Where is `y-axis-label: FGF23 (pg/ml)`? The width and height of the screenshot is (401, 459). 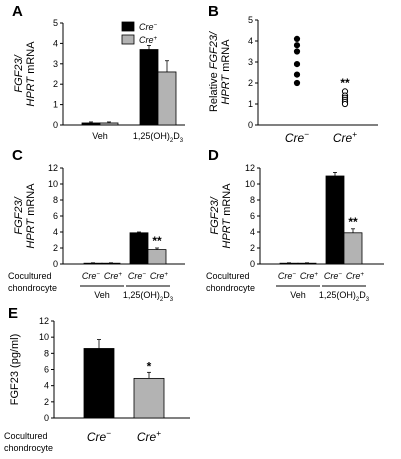
y-axis-label: FGF23 (pg/ml) is located at coordinates (15, 370).